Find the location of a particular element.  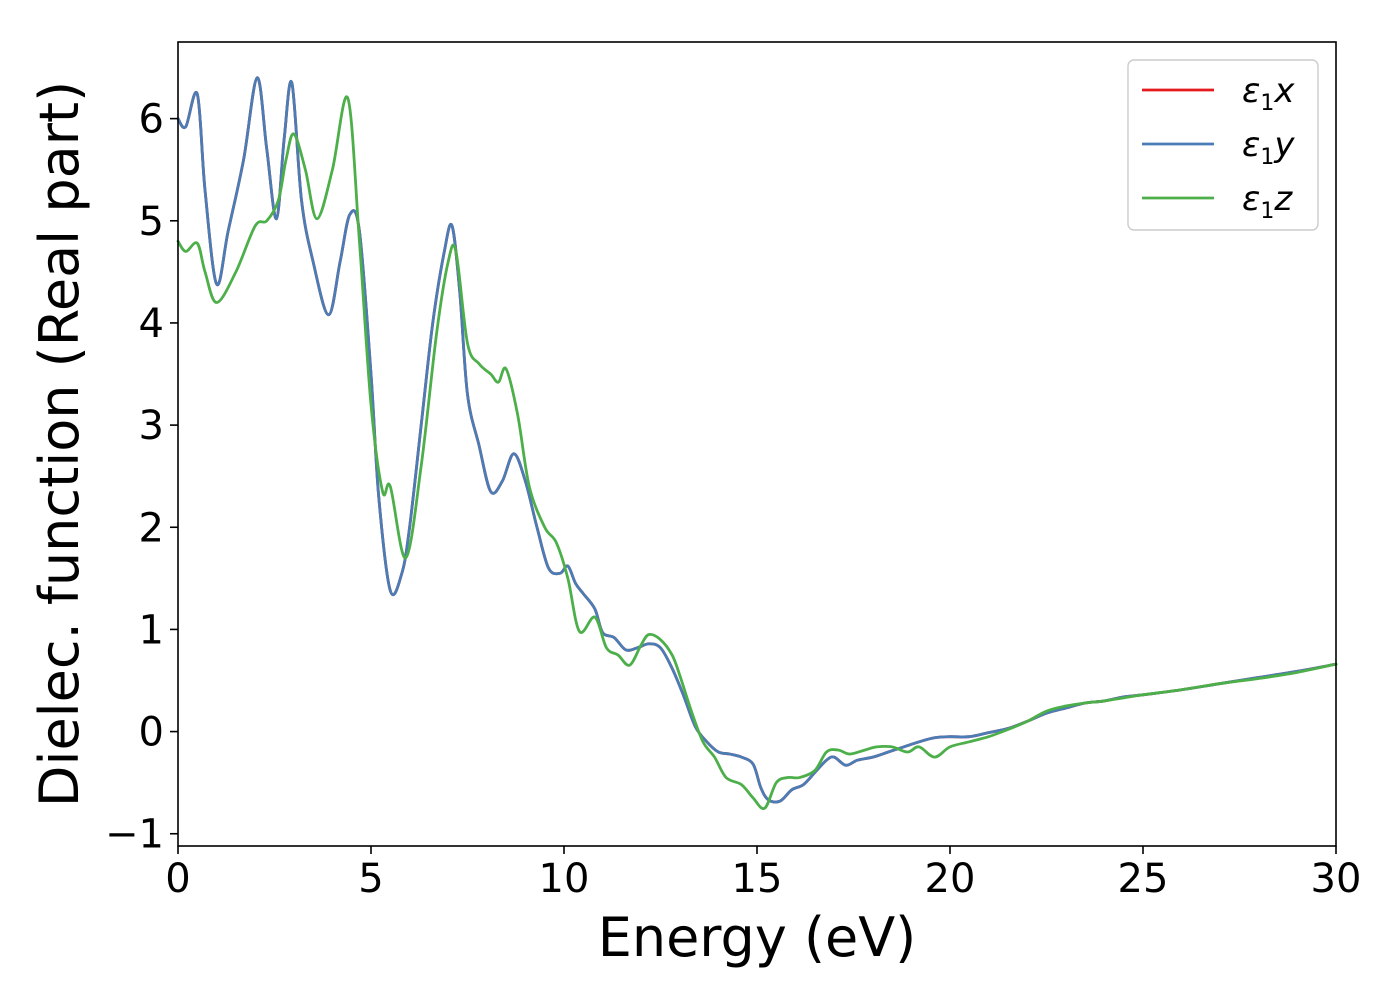

x-tick-label: 25 is located at coordinates (1143, 879).